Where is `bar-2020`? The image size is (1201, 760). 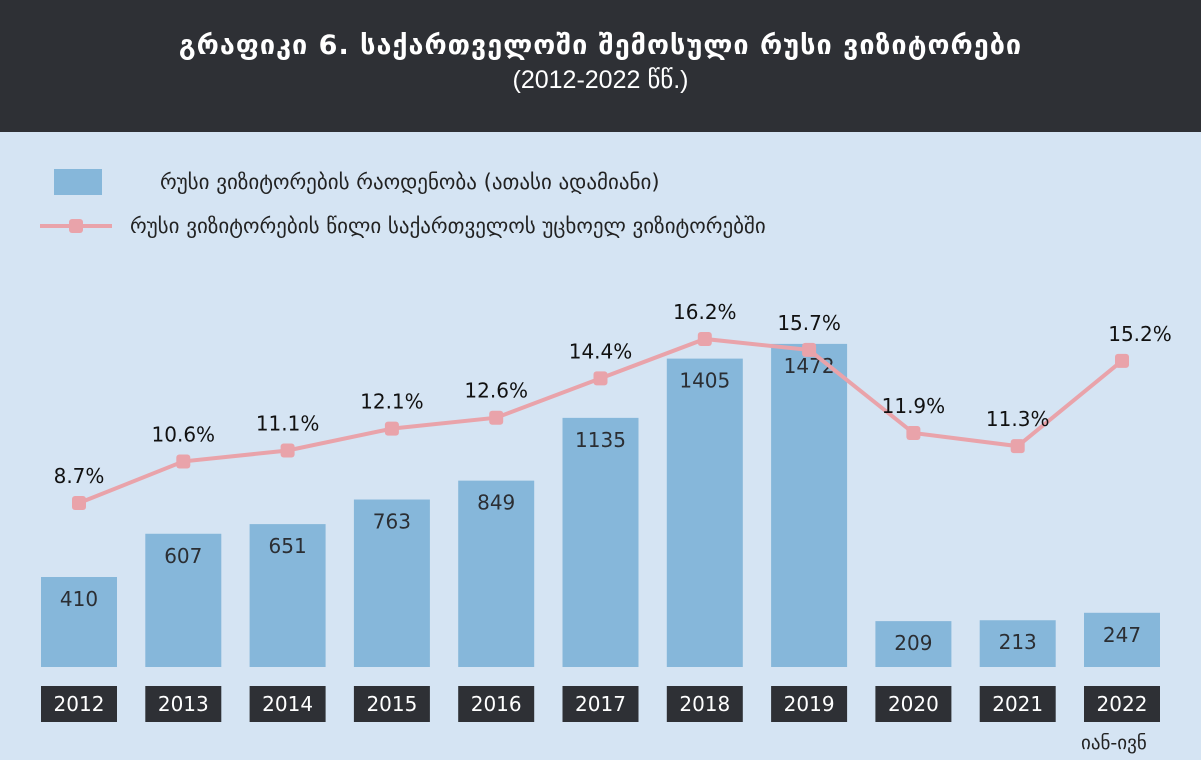
bar-2020 is located at coordinates (913, 644).